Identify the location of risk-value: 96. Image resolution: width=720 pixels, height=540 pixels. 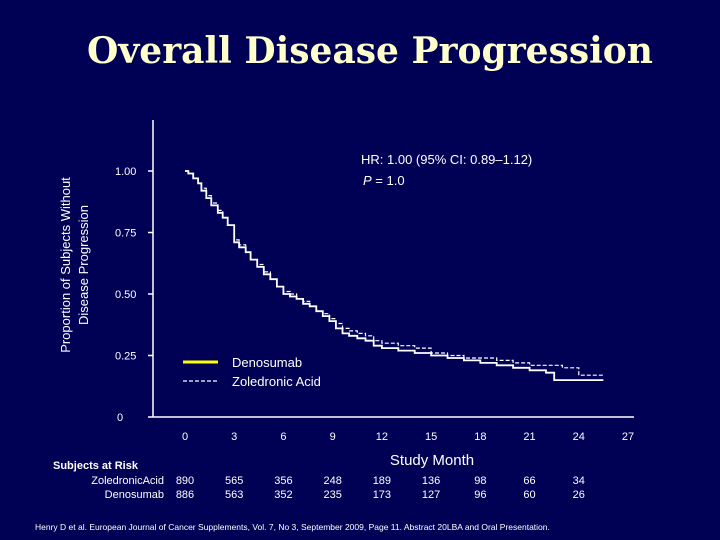
(480, 495).